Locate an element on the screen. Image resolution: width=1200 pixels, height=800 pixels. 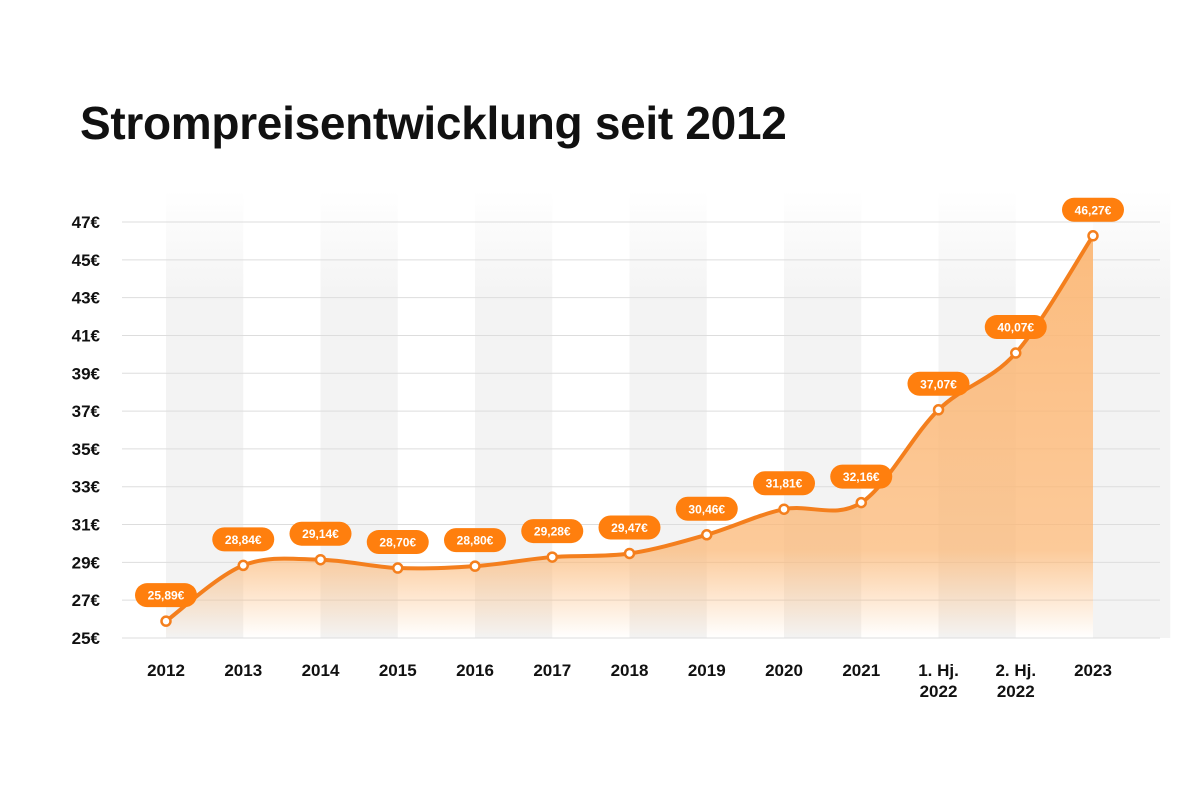
x-tick-label: 2019 is located at coordinates (707, 670).